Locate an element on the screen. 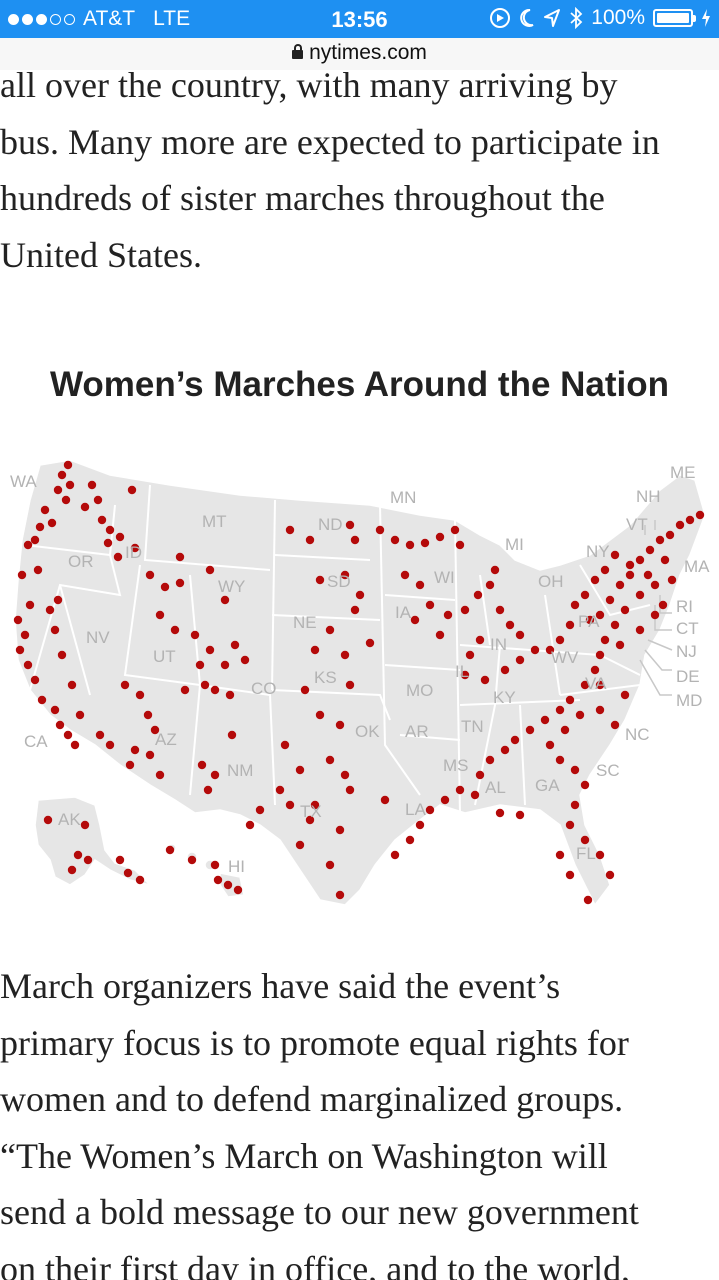 Image resolution: width=719 pixels, height=1280 pixels. state-label: VA is located at coordinates (596, 683).